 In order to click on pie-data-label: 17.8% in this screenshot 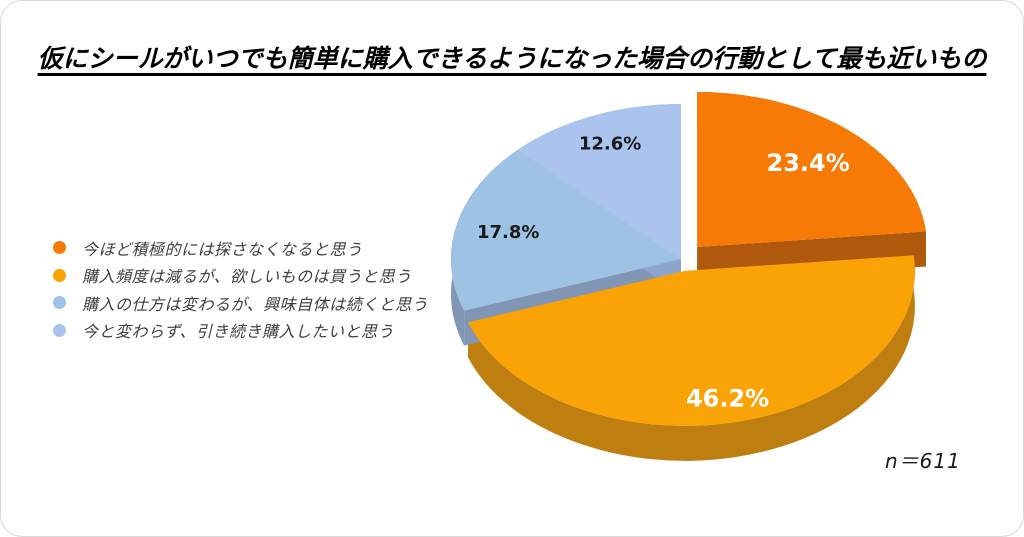, I will do `click(508, 232)`.